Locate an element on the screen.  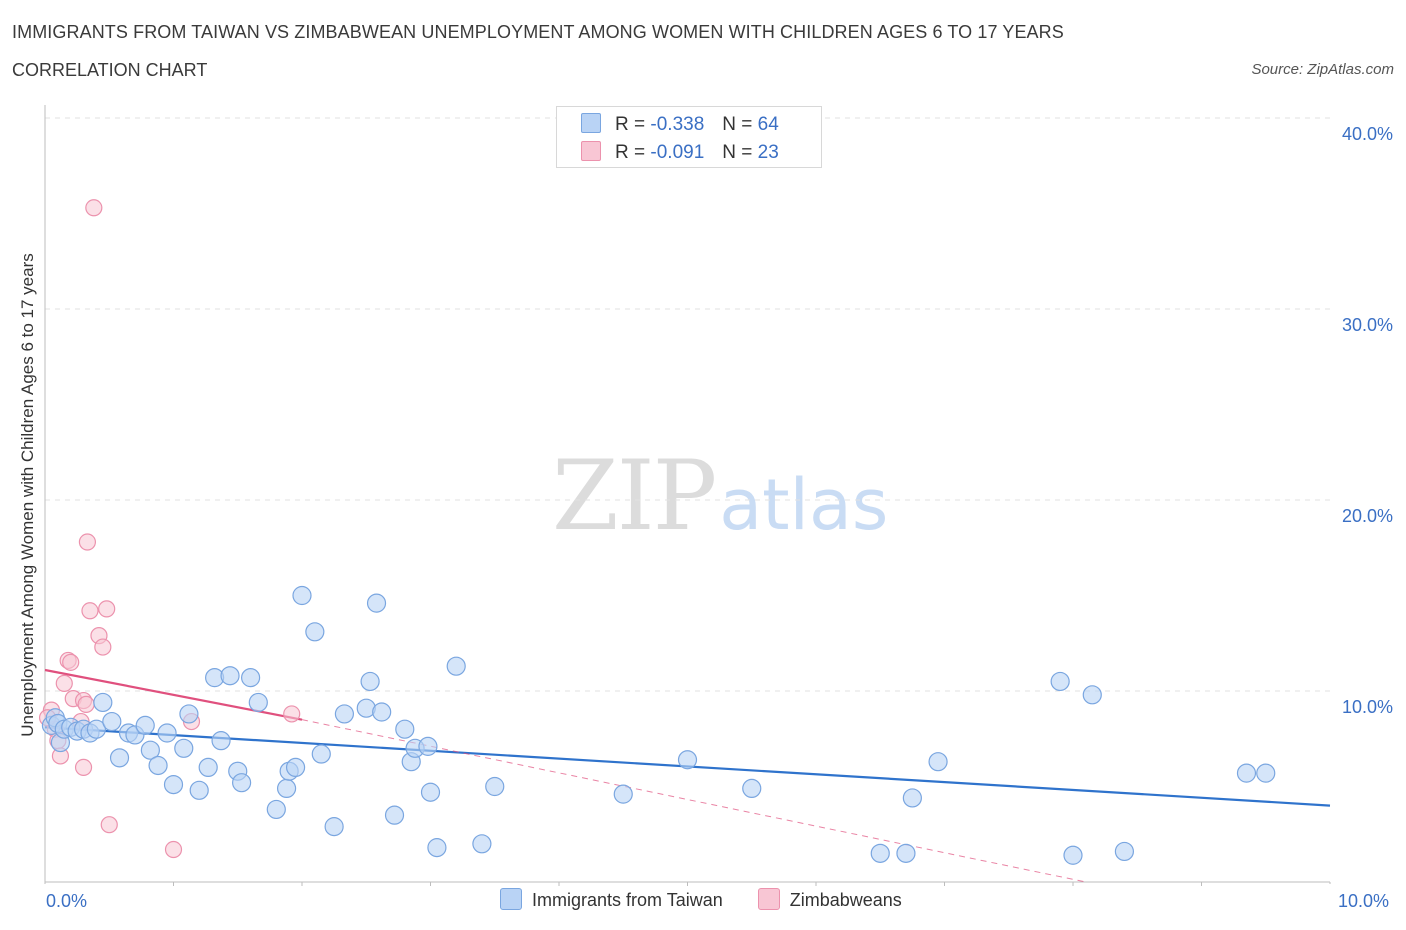
legend-r-value-taiwan: -0.338 is located at coordinates (677, 124).